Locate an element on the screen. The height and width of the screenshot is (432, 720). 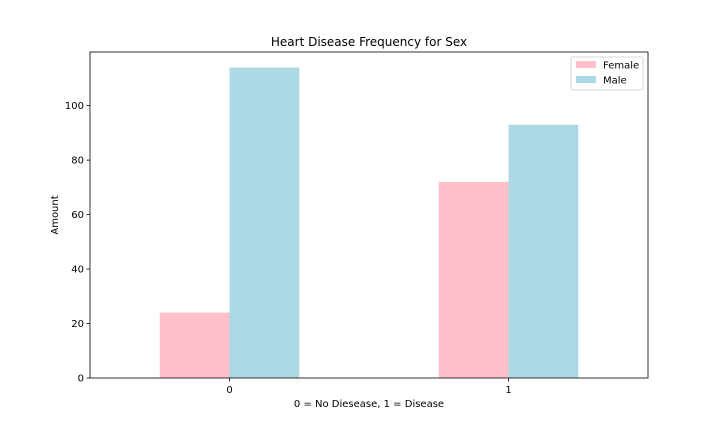
y-tick-label: 40 is located at coordinates (77, 270).